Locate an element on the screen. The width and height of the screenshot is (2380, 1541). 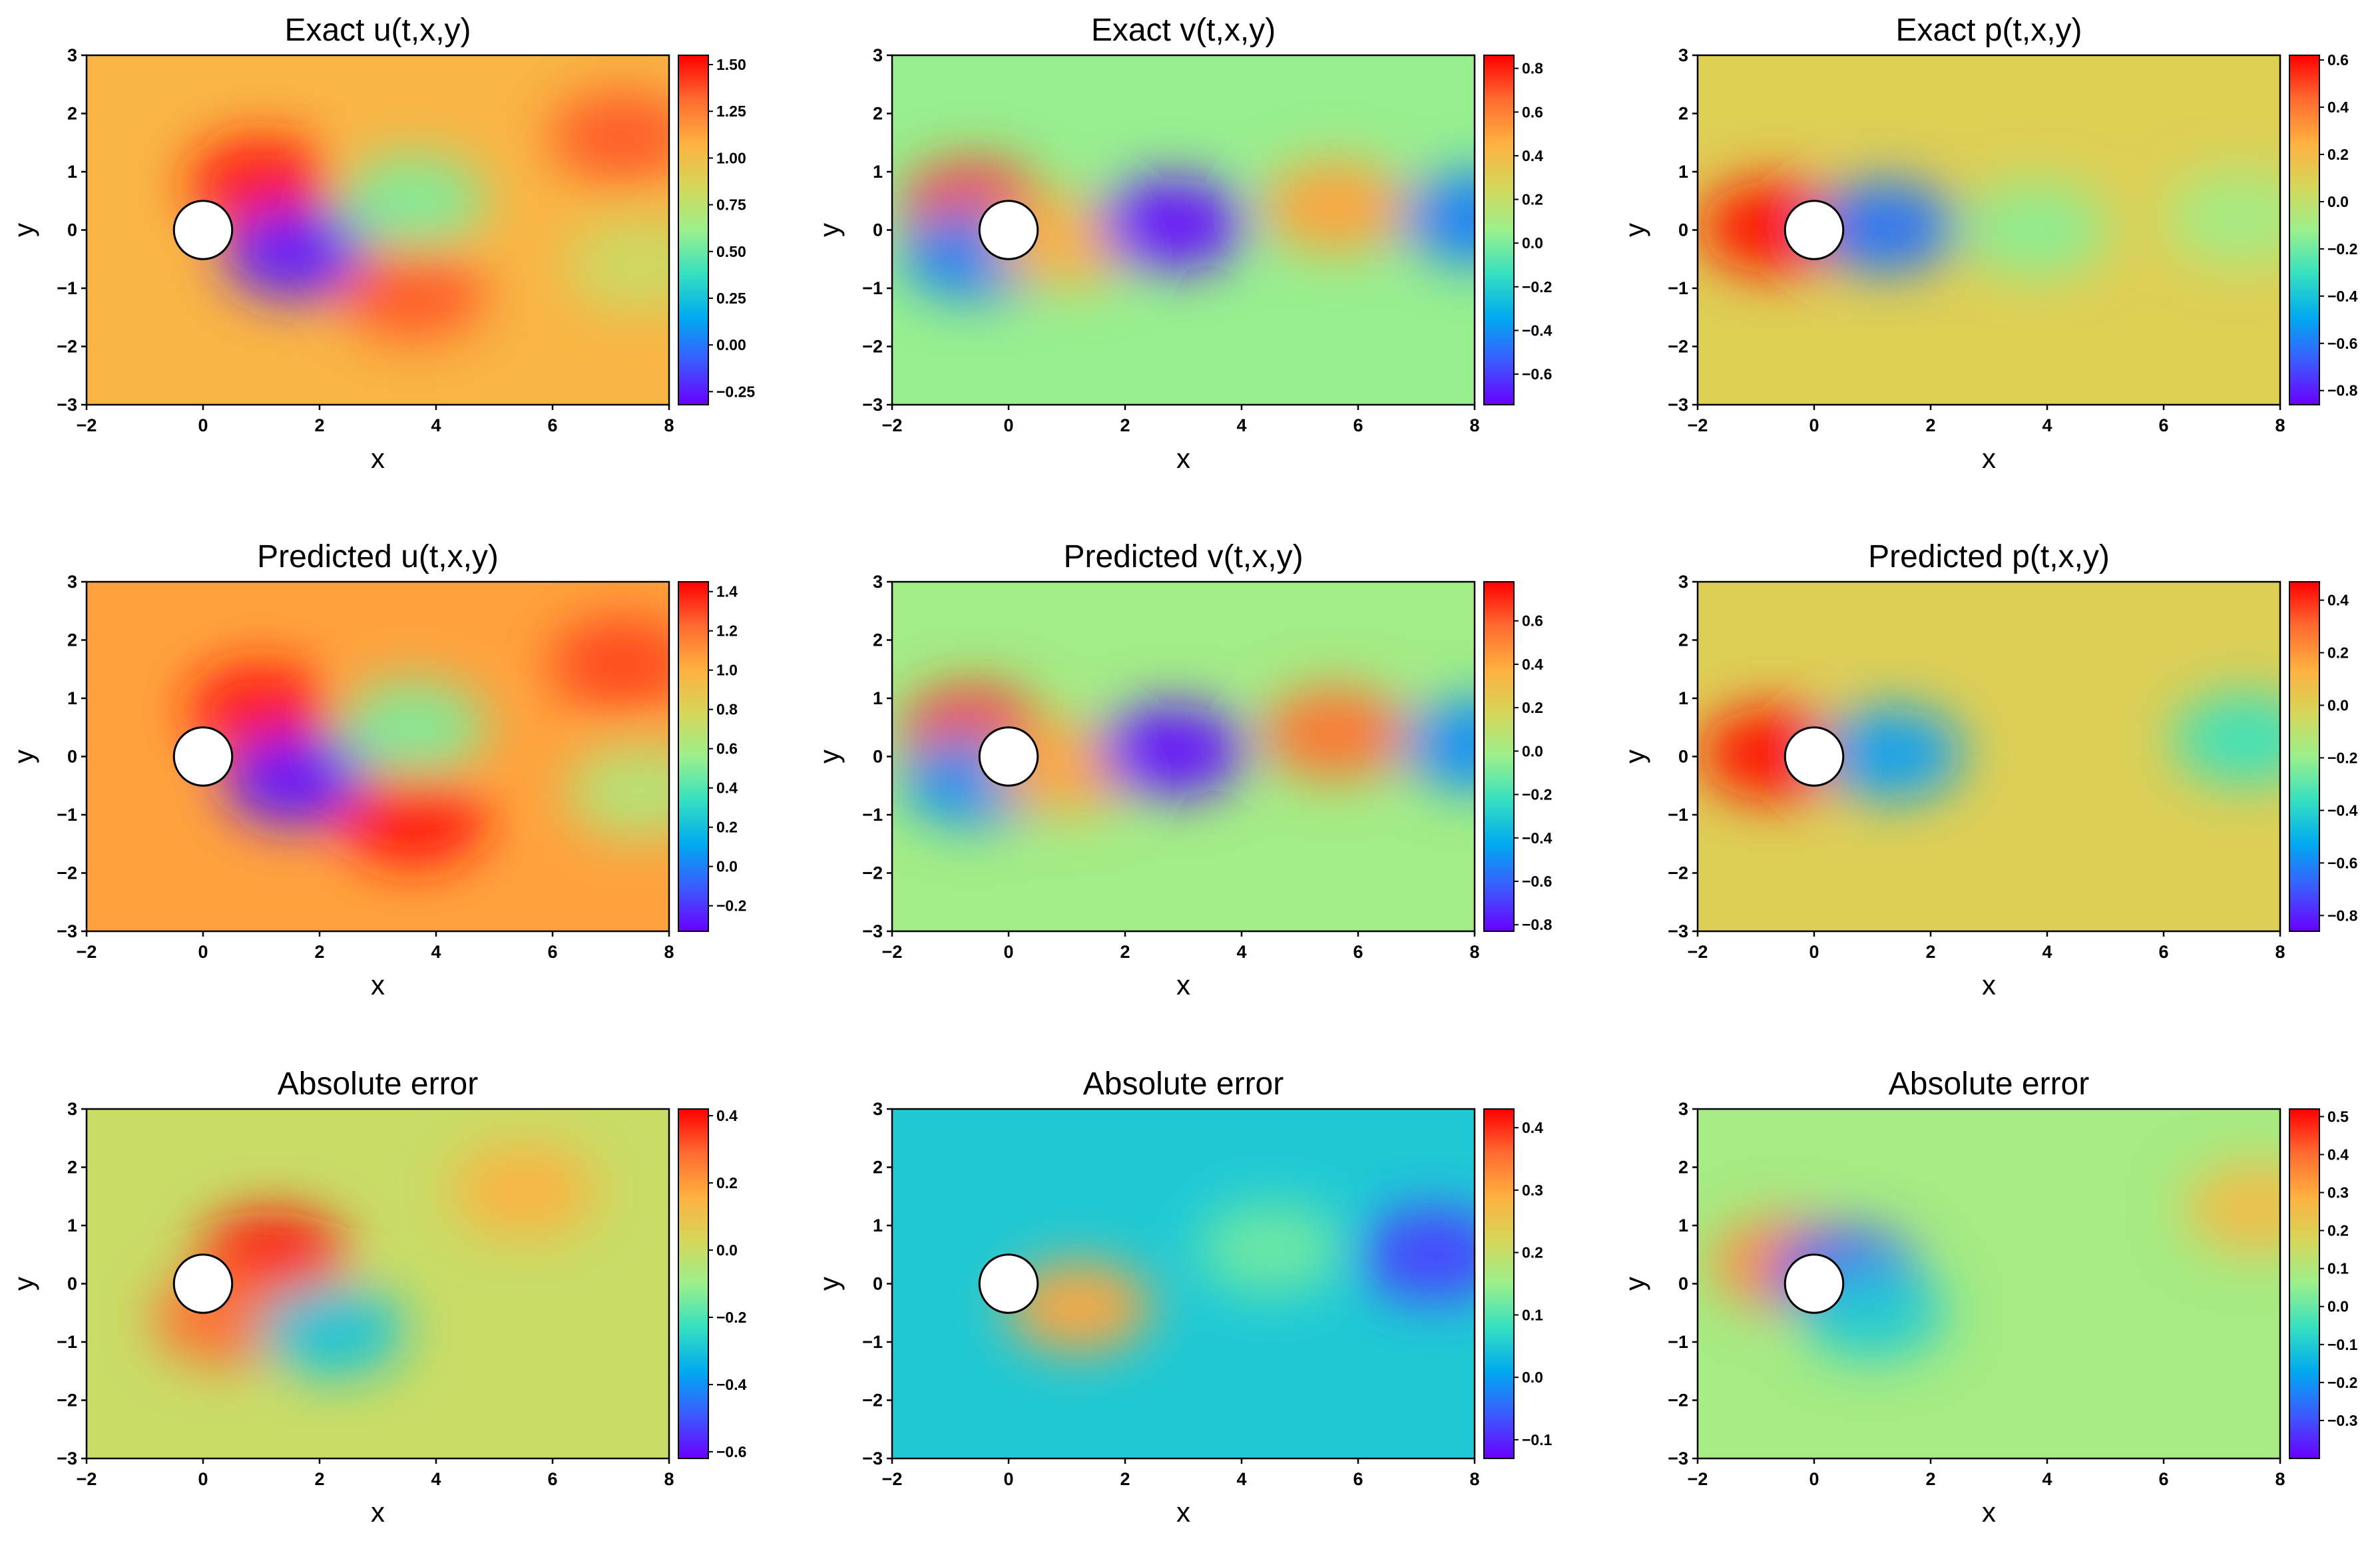
colorbar-tick-label: −0.25 is located at coordinates (736, 391).